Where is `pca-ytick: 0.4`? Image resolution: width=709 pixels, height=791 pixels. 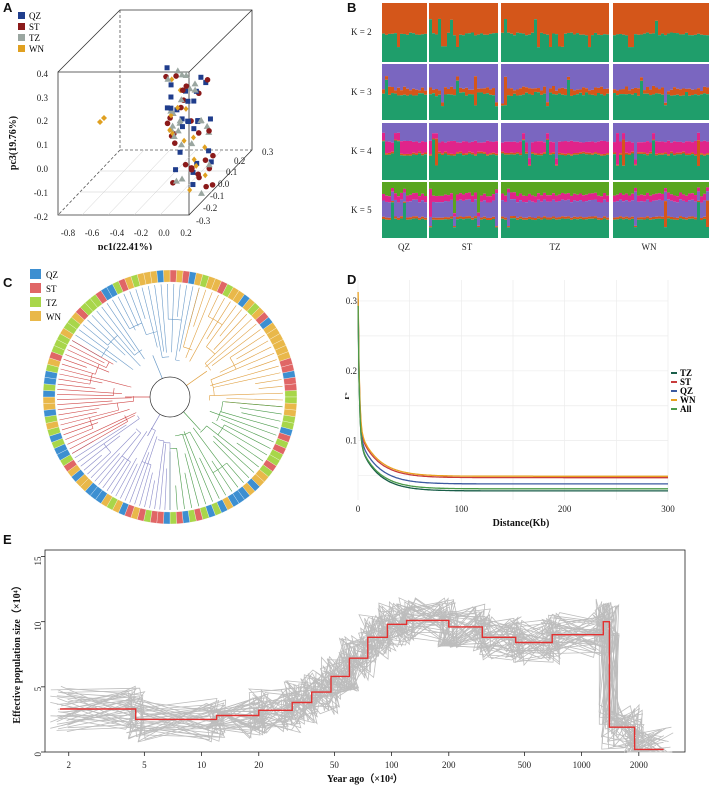
pca-ytick: 0.4 is located at coordinates (43, 74).